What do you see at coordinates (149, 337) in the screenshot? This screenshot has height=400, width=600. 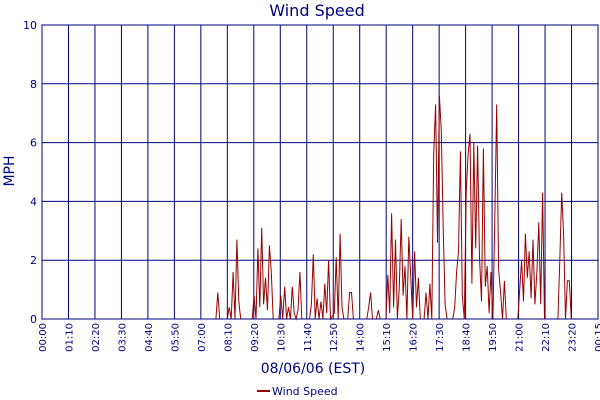 I see `x-tick-label: 04:40` at bounding box center [149, 337].